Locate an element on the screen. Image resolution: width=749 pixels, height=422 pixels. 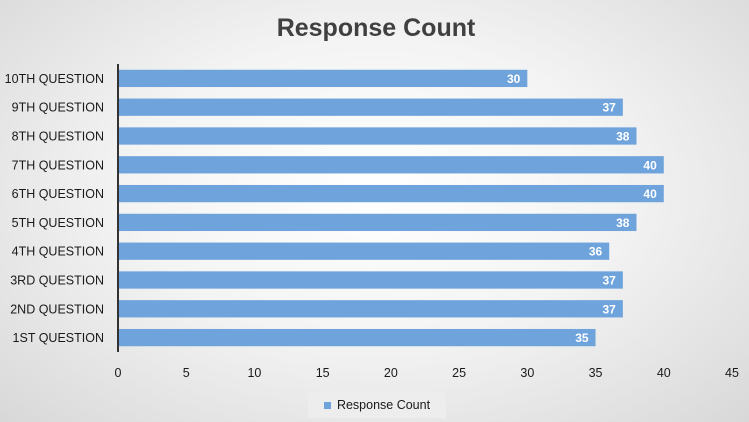
category-label: 8TH QUESTION is located at coordinates (58, 137).